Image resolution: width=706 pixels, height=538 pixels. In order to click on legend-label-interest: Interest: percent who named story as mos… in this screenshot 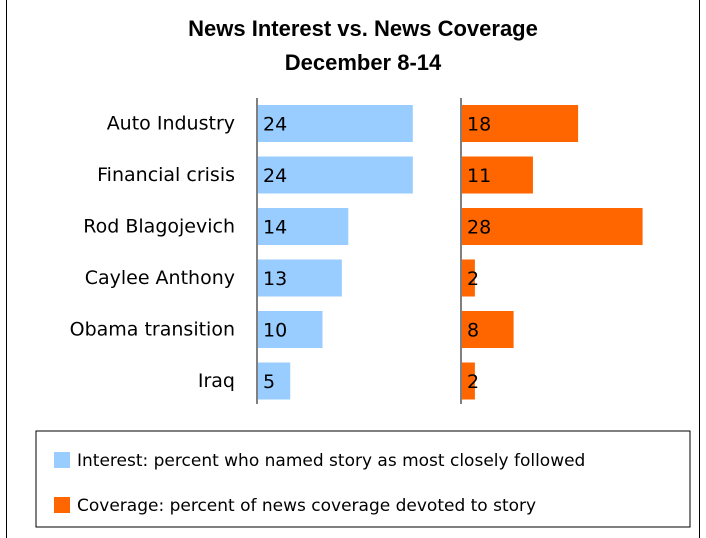, I will do `click(331, 461)`.